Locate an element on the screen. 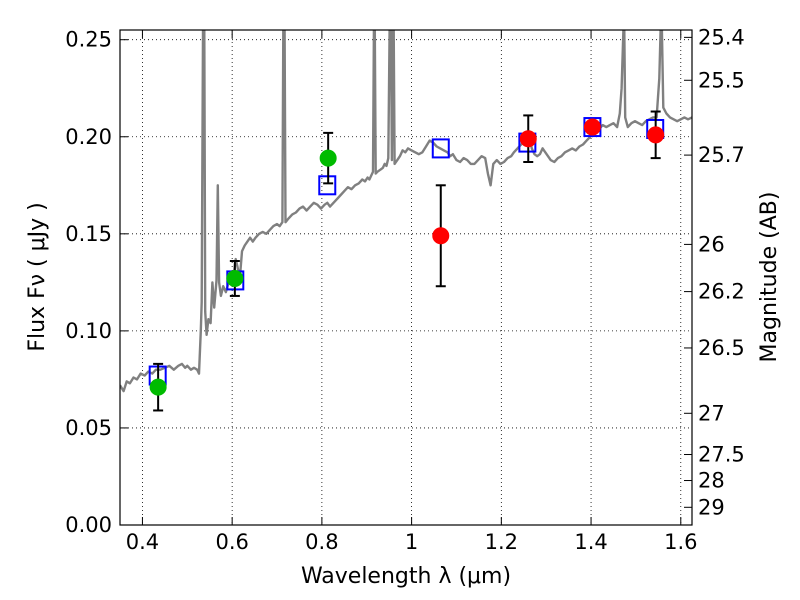 This screenshot has width=800, height=600. x-tick-label: 1.6 is located at coordinates (680, 542).